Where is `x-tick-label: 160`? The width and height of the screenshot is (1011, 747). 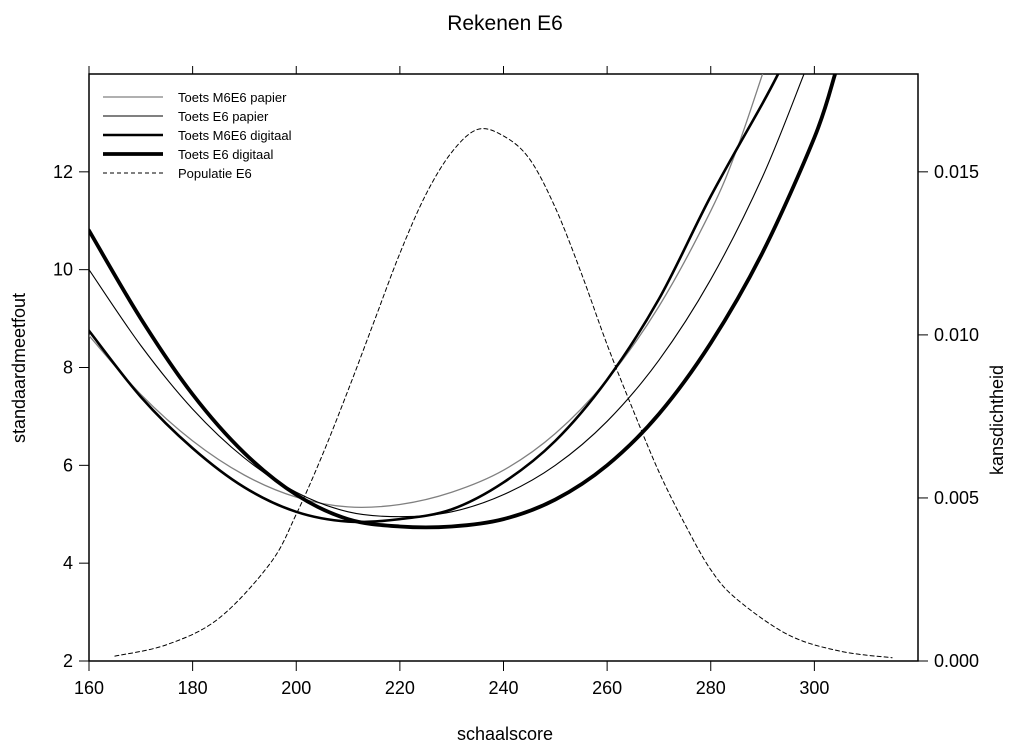 x-tick-label: 160 is located at coordinates (89, 688).